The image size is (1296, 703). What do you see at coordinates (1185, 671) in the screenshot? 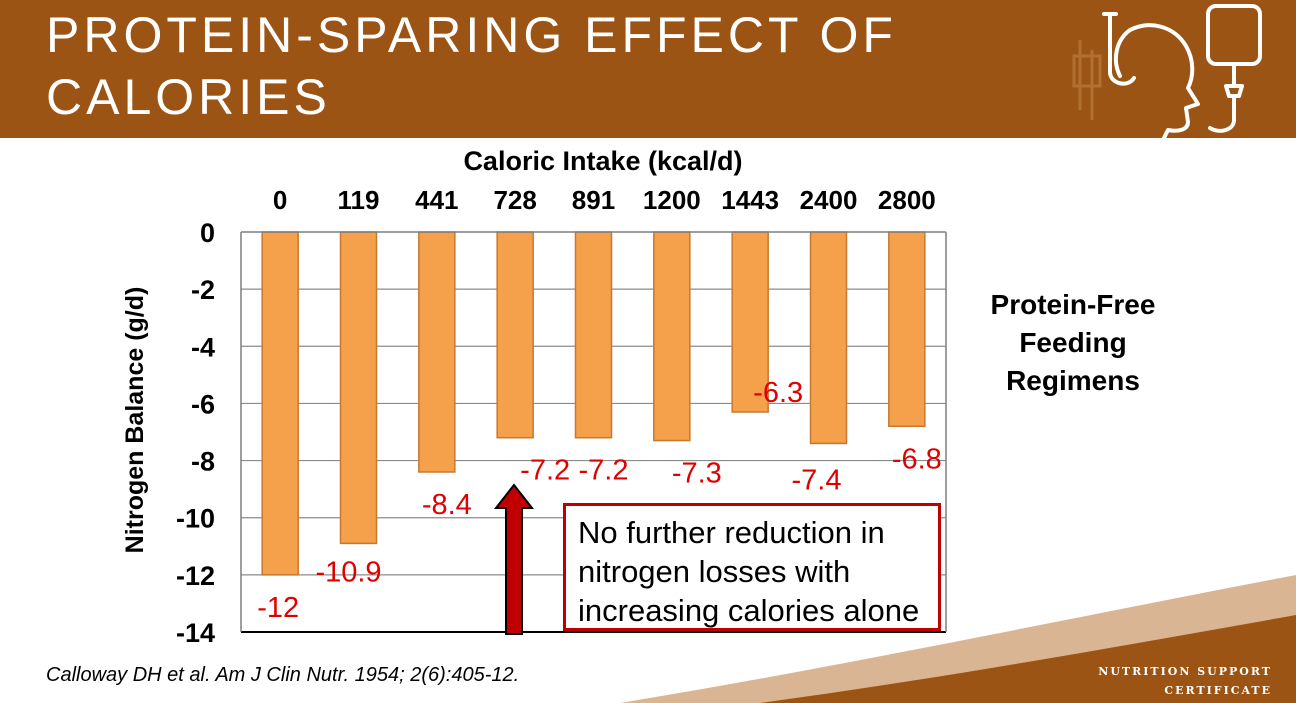
I see `brand-line-1: NUTRITION SUPPORT` at bounding box center [1185, 671].